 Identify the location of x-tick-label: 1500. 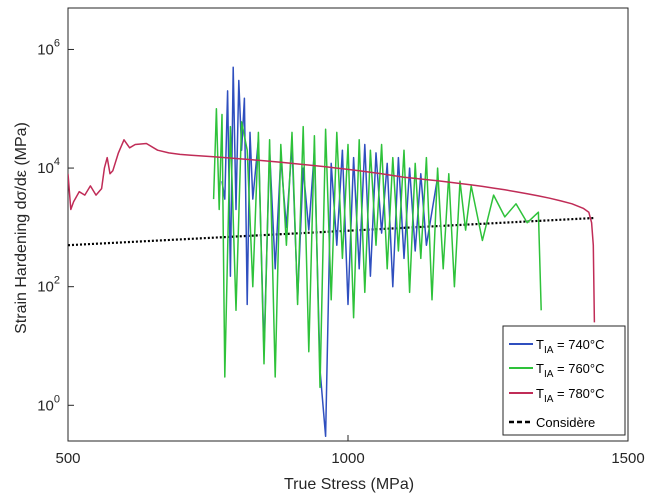
(627, 458).